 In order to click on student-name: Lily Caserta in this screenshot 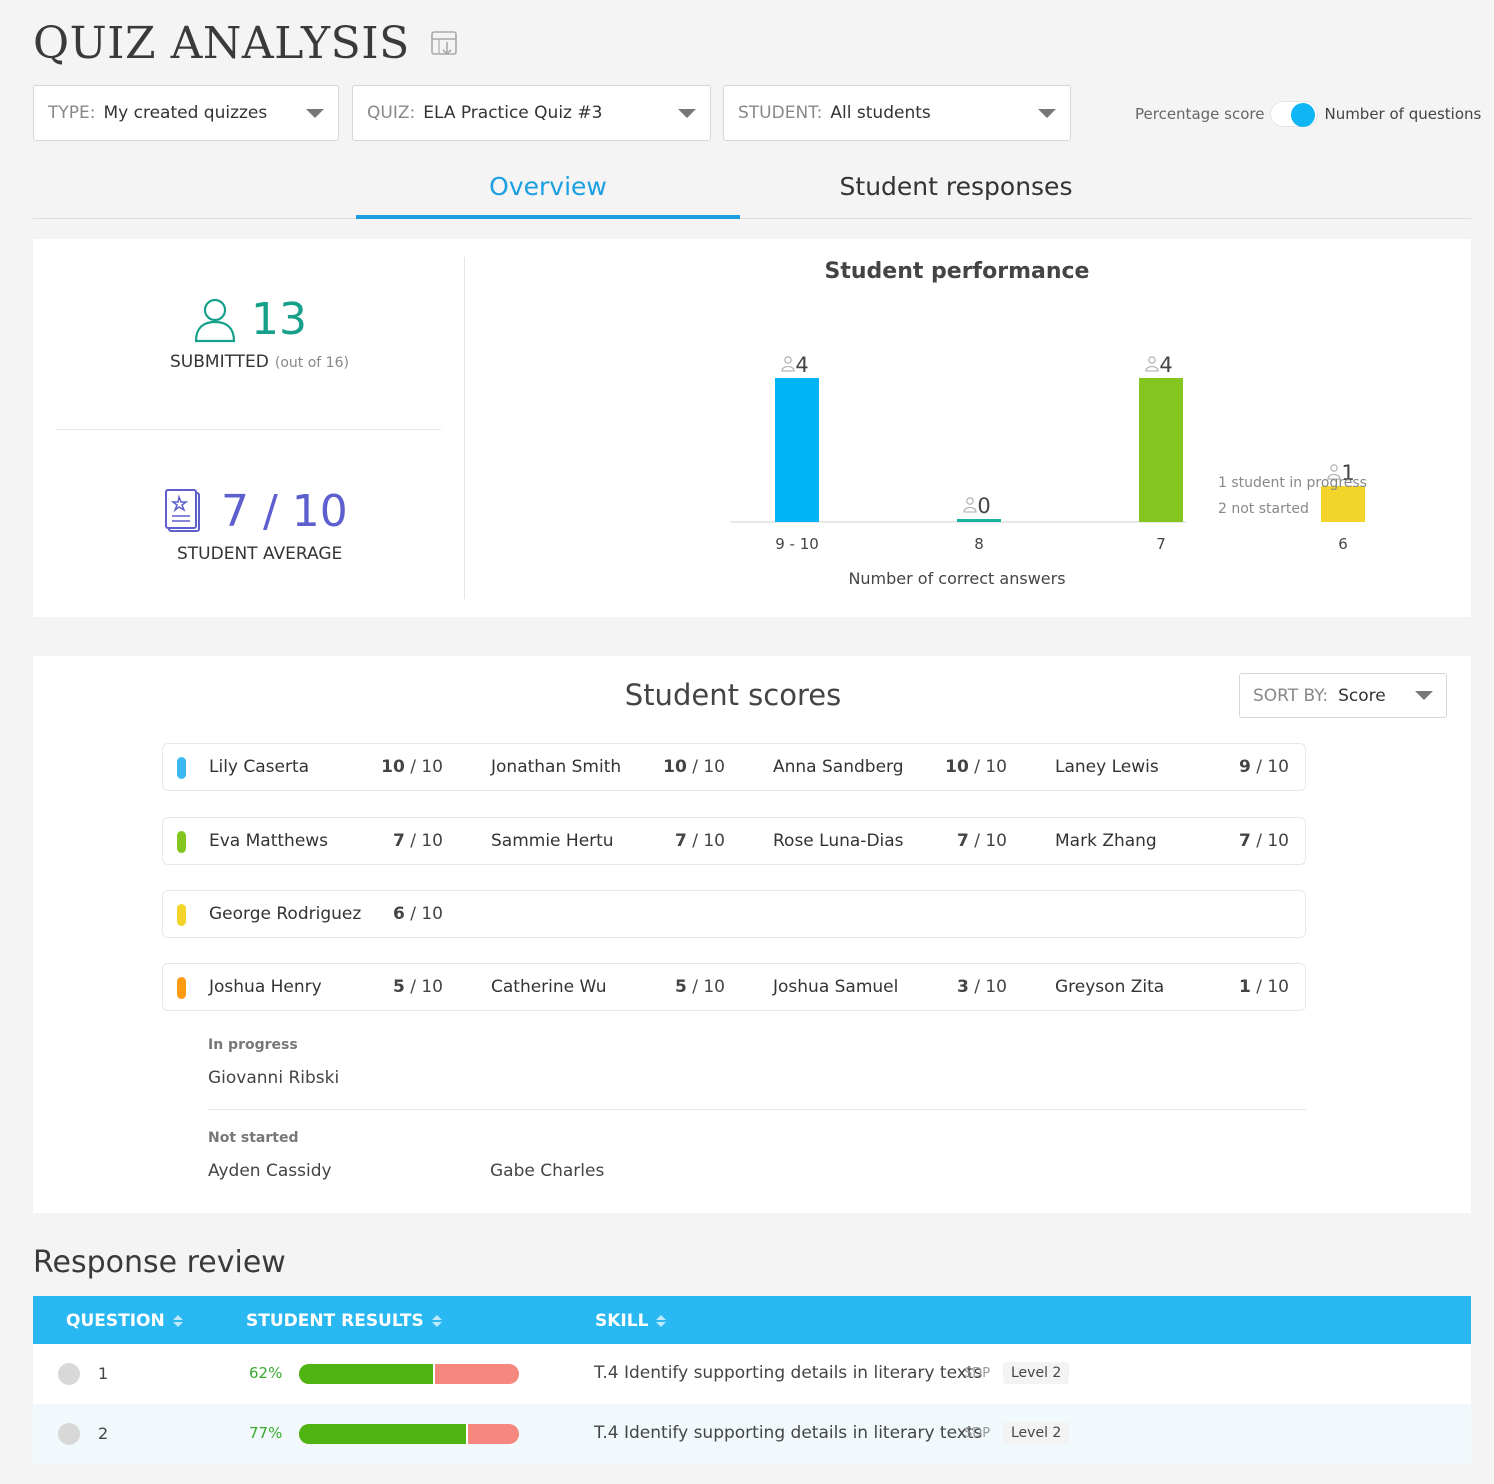, I will do `click(259, 767)`.